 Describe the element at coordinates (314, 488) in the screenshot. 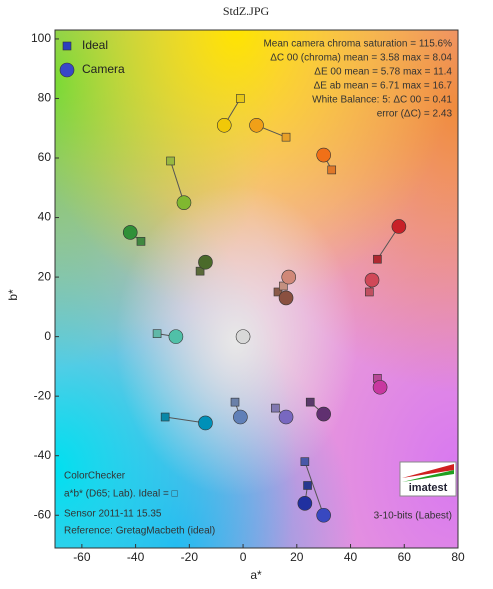

I see `connector` at that location.